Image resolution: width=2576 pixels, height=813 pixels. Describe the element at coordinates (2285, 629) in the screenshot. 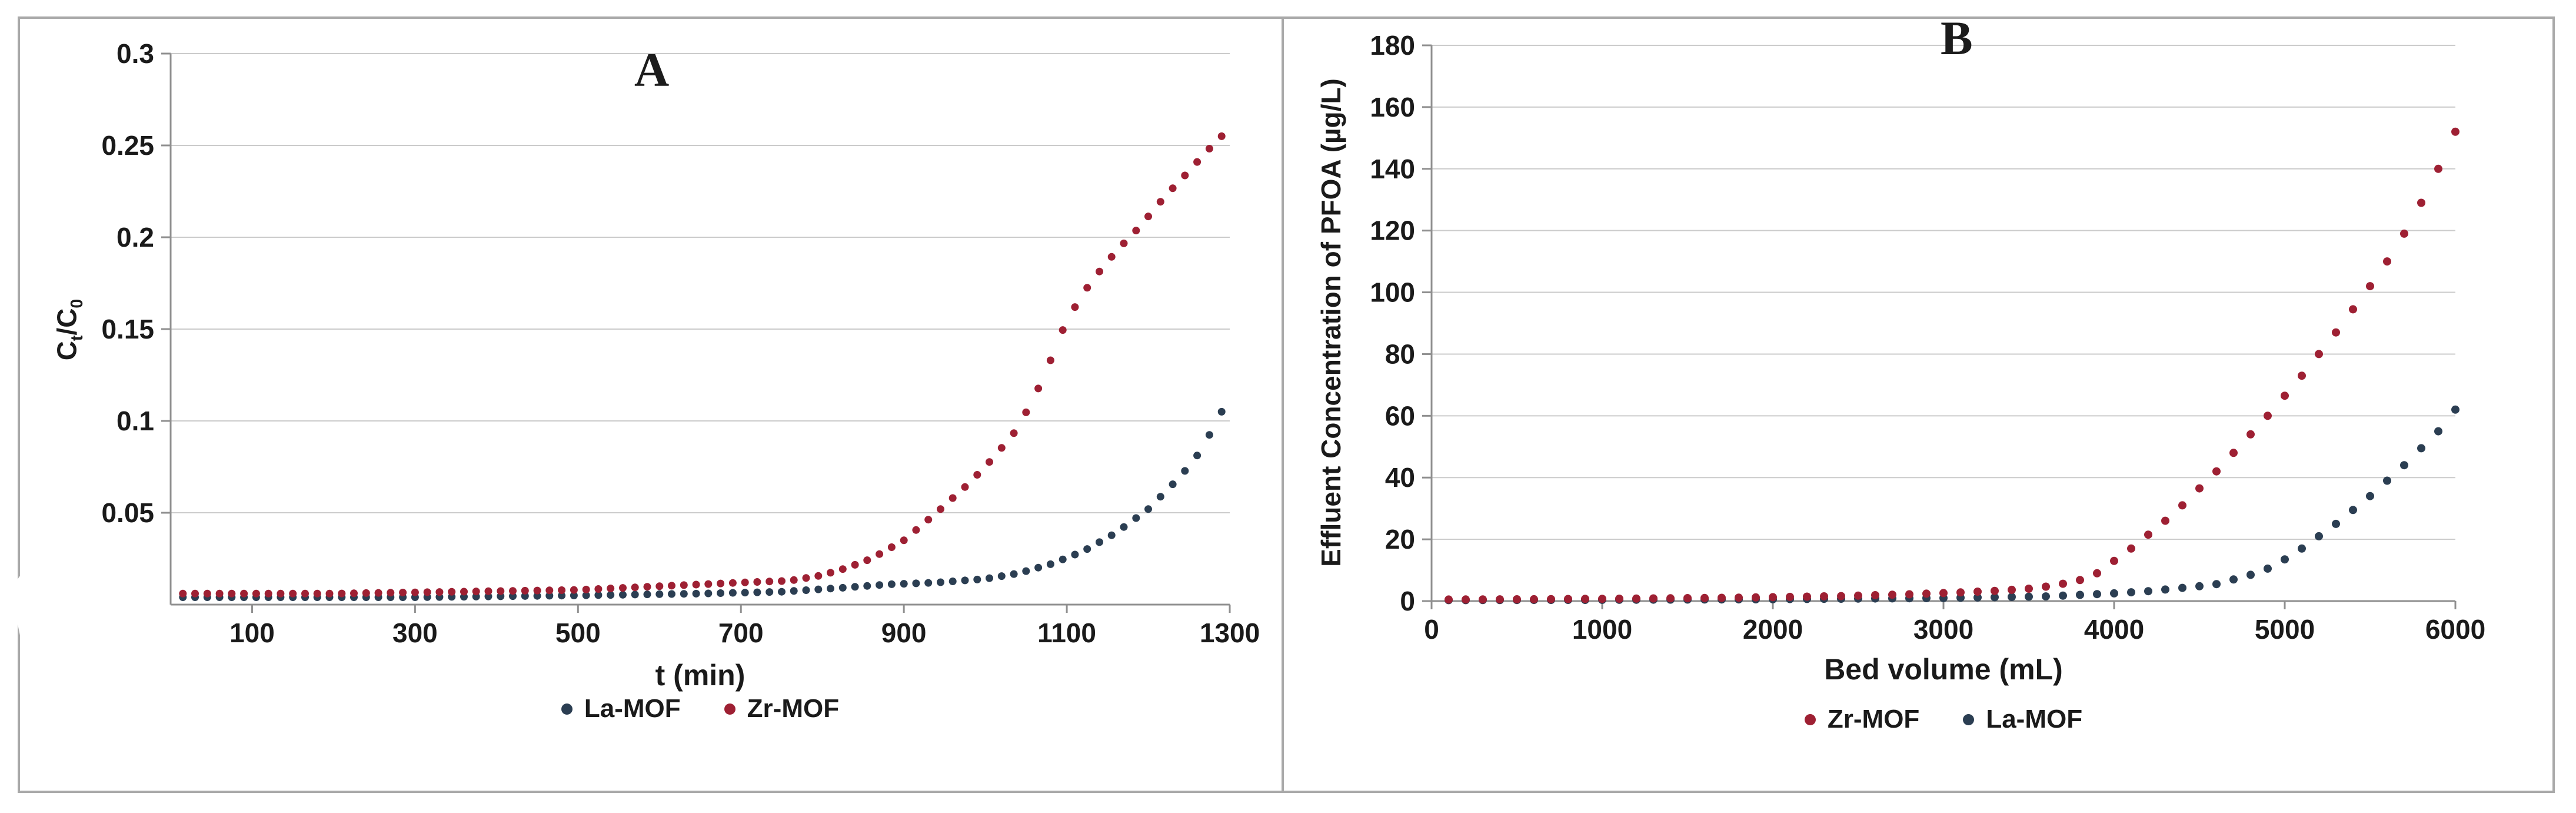

I see `x-tick-label: 5000` at that location.